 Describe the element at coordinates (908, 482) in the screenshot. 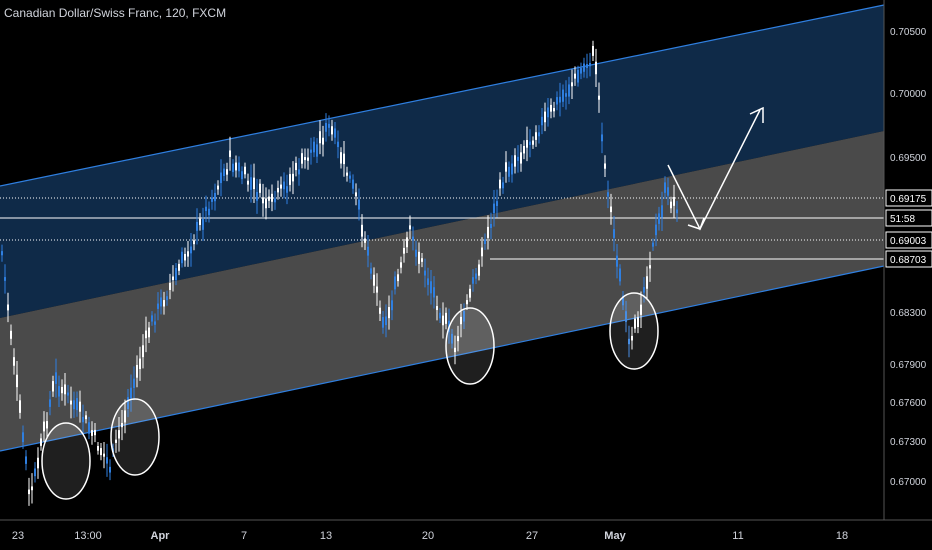

I see `y-tick-label: 0.67000` at that location.